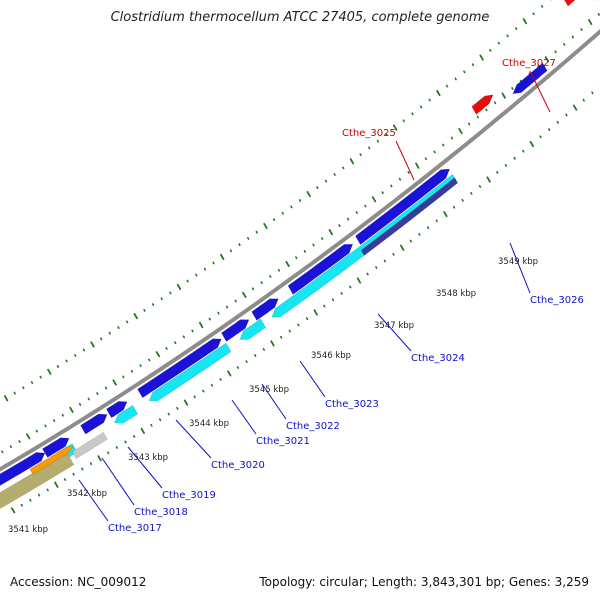  I want to click on gene-label: Cthe_3025, so click(369, 133).